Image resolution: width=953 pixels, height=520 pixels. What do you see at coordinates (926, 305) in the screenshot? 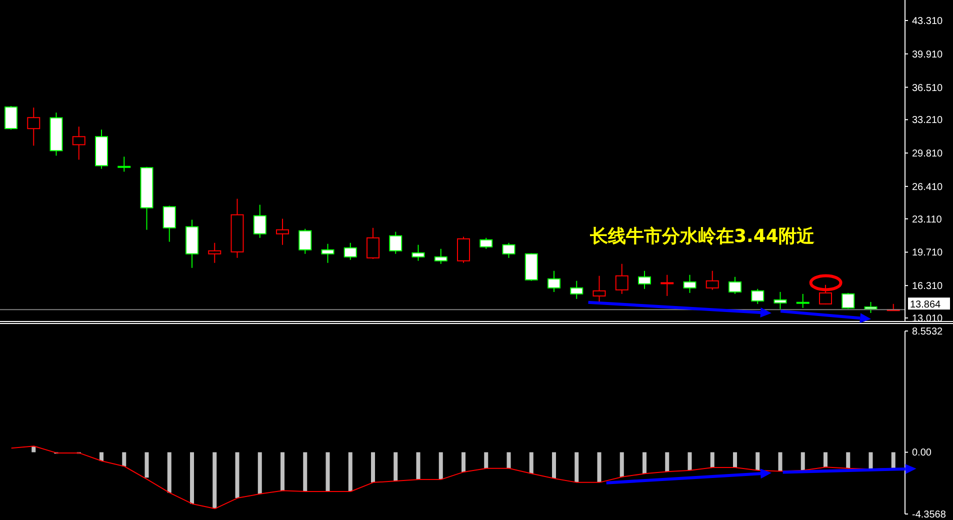
I see `ref-line-label: 13.864` at bounding box center [926, 305].